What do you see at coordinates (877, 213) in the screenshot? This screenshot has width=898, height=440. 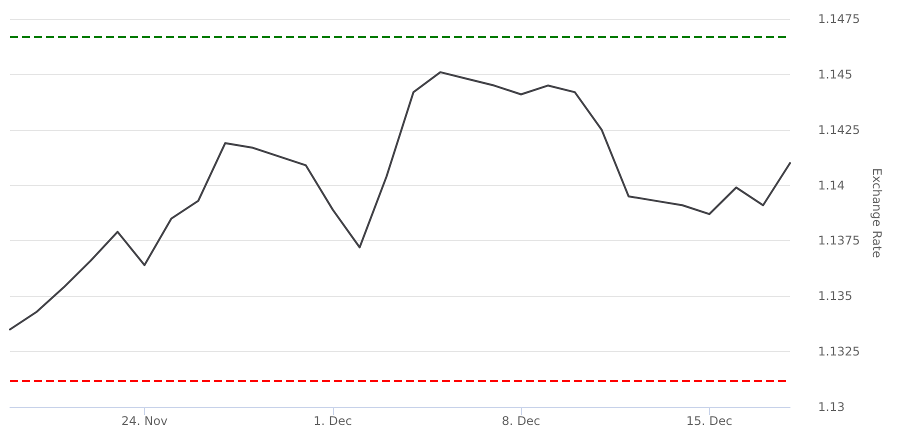 I see `y-axis-title: Exchange Rate` at bounding box center [877, 213].